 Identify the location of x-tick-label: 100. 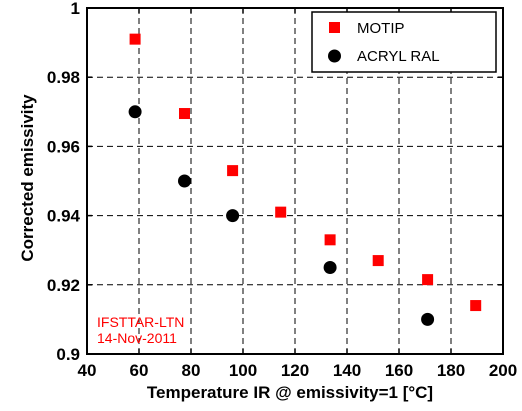
(243, 370).